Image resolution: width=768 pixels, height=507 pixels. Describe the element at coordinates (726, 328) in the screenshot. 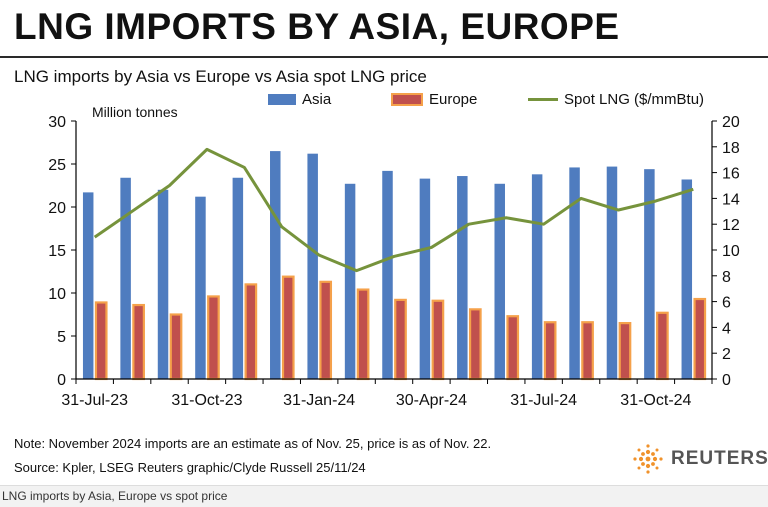

I see `y2-tick-label: 4` at that location.